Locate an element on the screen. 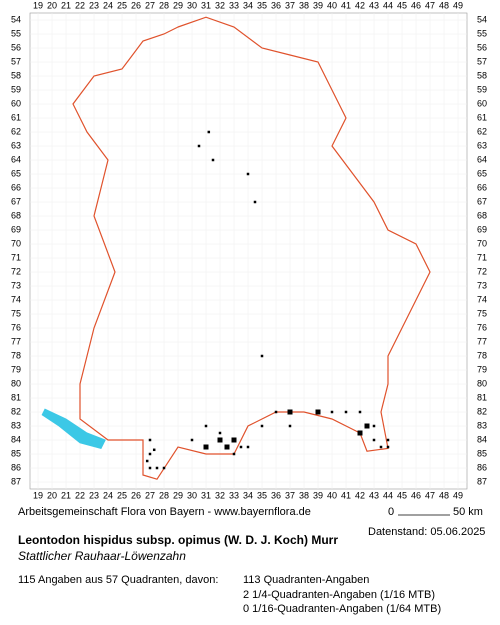  column-label: 36 is located at coordinates (276, 5).